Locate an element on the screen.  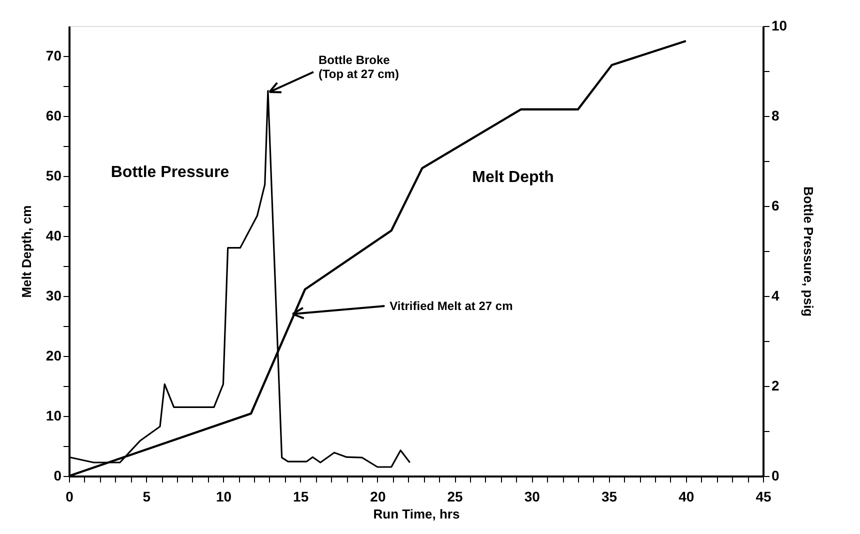
x-tick-label: 15 is located at coordinates (301, 496).